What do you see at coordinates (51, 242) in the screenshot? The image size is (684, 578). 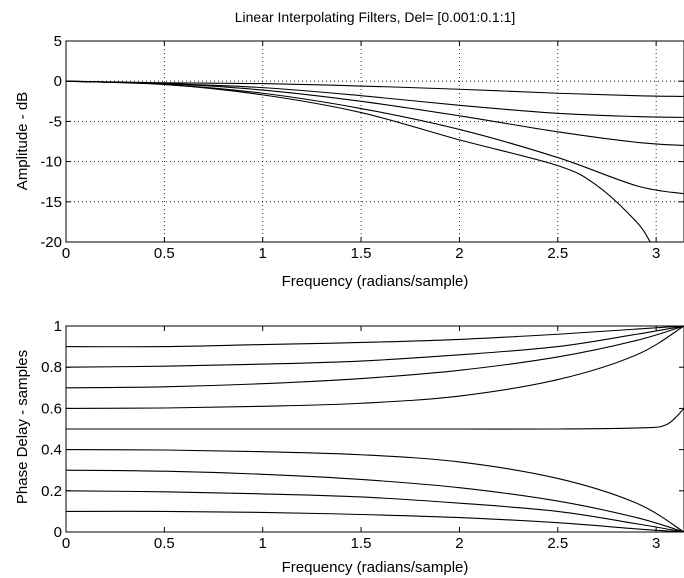 I see `y-tick-label: -20` at bounding box center [51, 242].